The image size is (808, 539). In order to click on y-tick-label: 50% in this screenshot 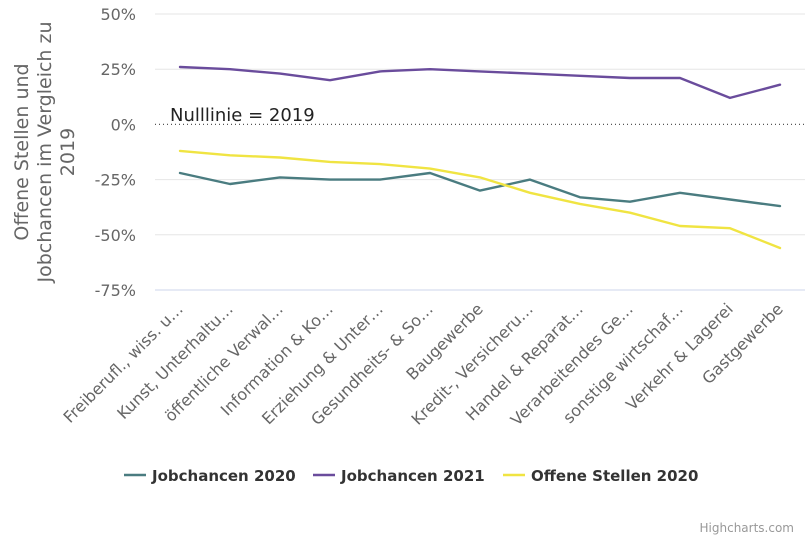, I will do `click(118, 14)`.